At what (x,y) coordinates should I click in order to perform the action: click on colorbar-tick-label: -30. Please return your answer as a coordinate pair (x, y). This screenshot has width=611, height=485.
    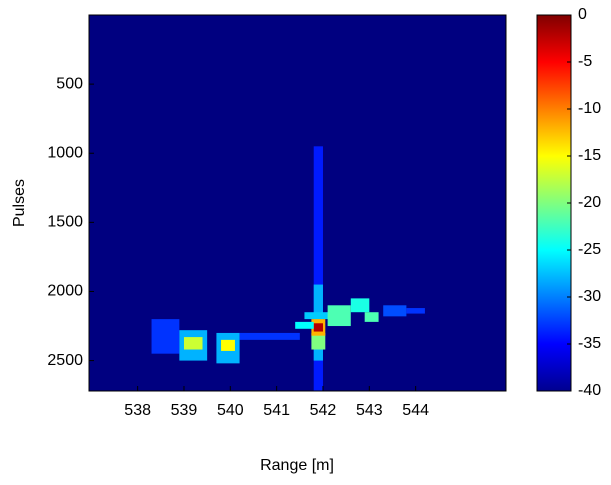
    Looking at the image, I should click on (589, 296).